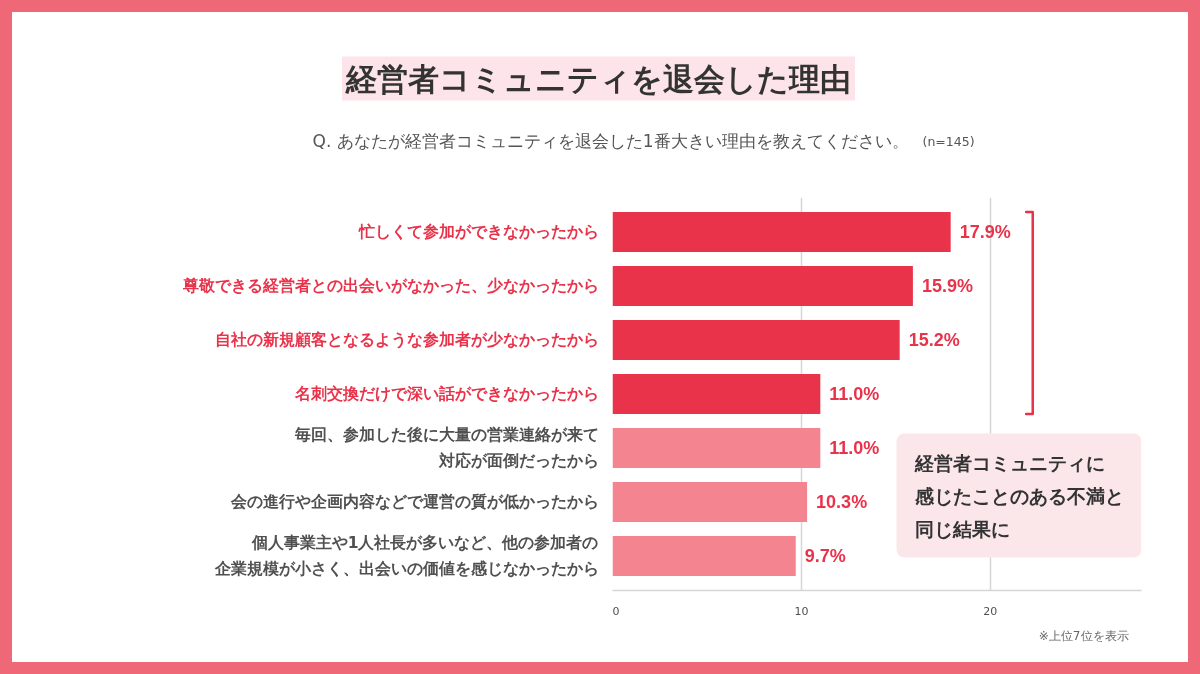 The width and height of the screenshot is (1200, 674). What do you see at coordinates (1083, 635) in the screenshot?
I see `text: ※上位7位を表示` at bounding box center [1083, 635].